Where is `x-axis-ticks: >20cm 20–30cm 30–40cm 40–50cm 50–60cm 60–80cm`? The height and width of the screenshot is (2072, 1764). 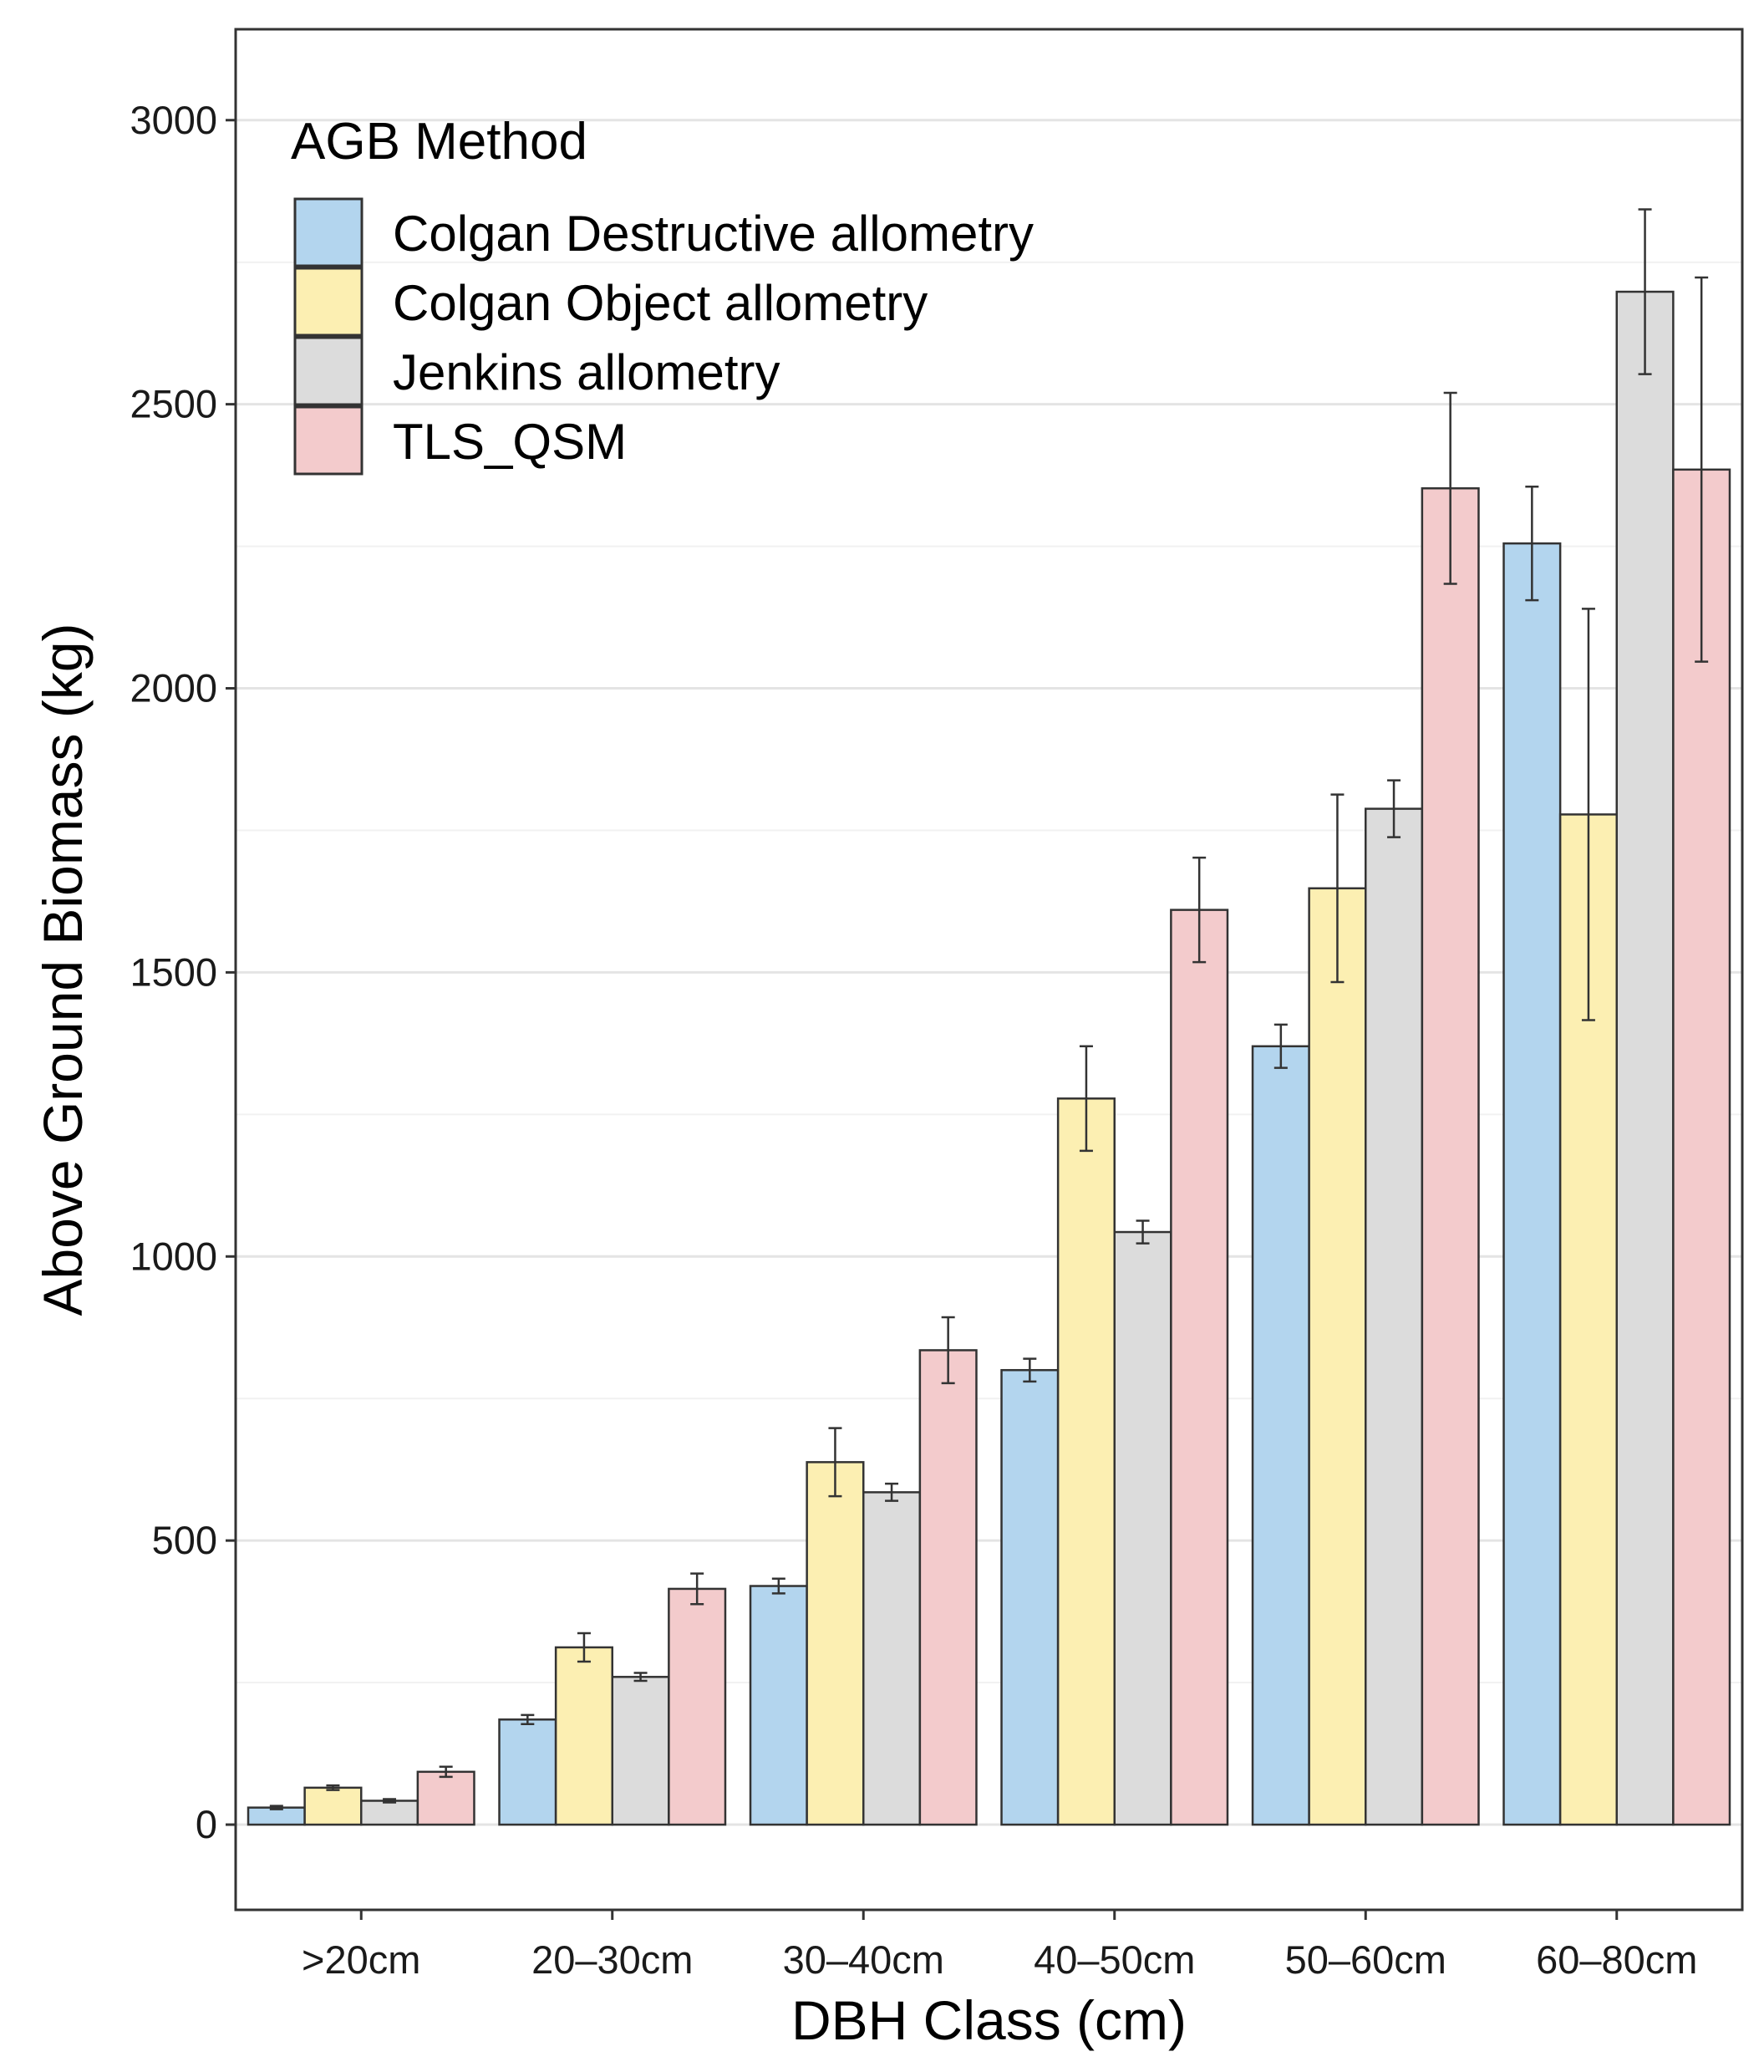
x-axis-ticks: >20cm 20–30cm 30–40cm 40–50cm 50–60cm 60–80cm is located at coordinates (999, 1946).